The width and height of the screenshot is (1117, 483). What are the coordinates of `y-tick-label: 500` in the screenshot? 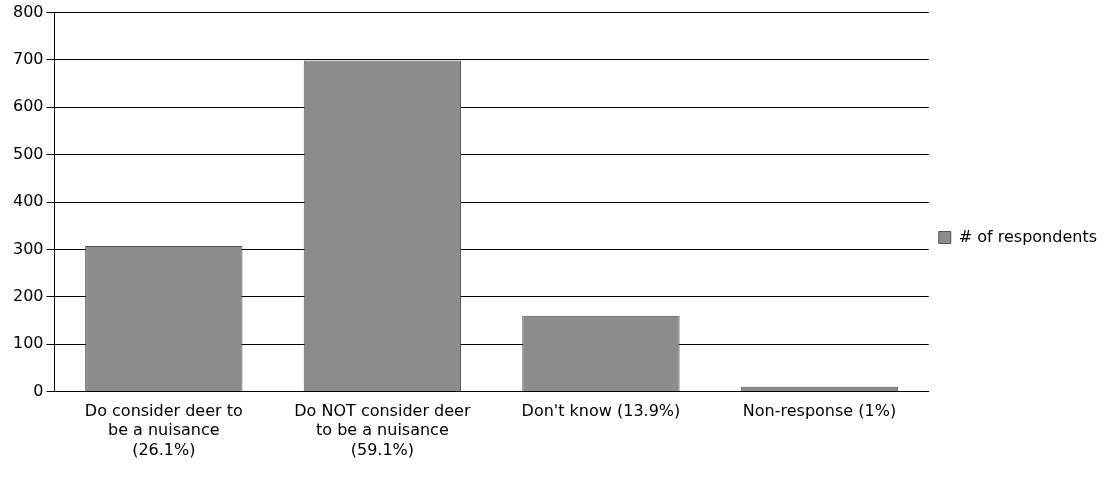 It's located at (28, 153).